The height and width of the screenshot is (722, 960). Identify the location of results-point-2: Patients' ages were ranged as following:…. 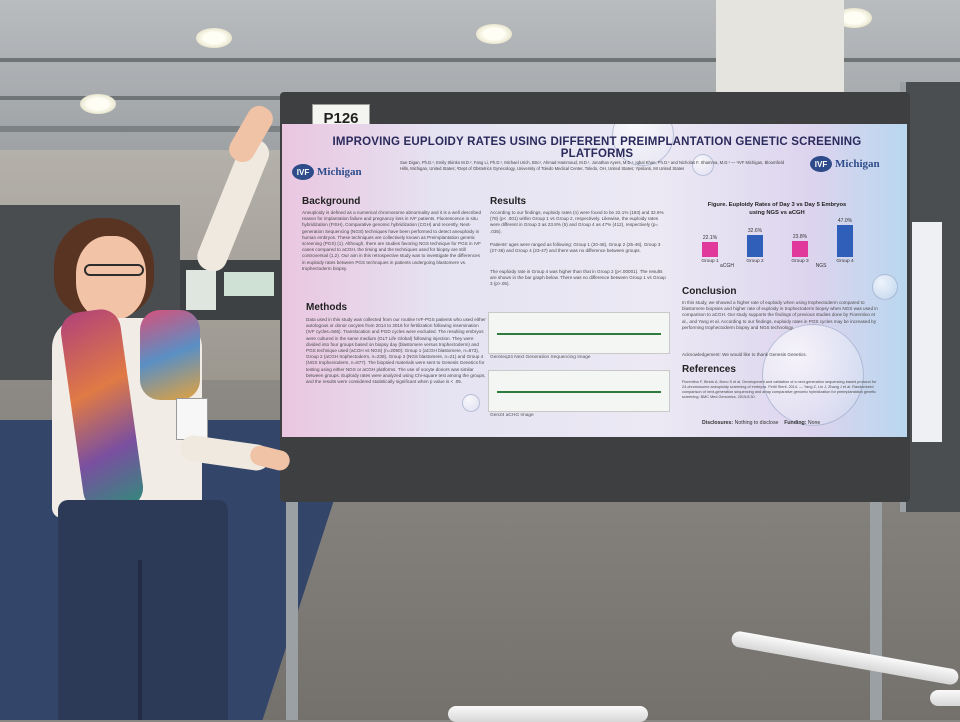
(575, 248).